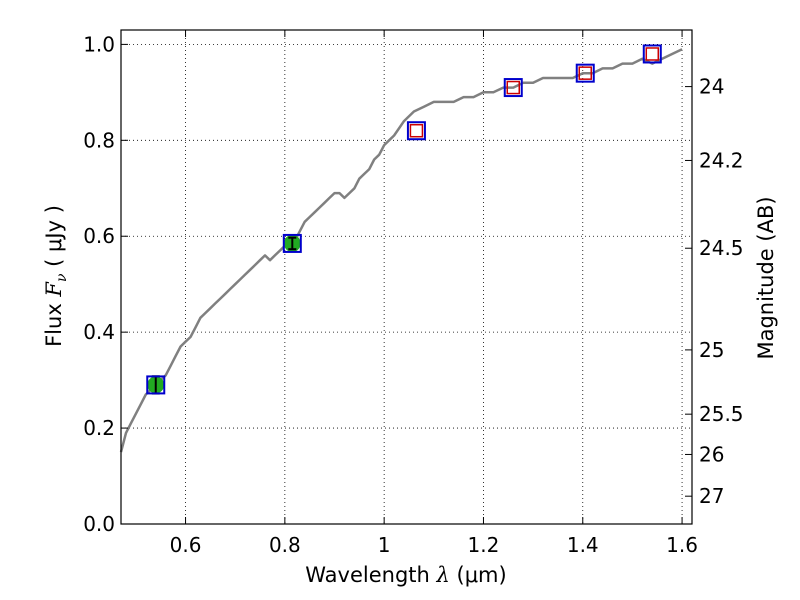  Describe the element at coordinates (384, 545) in the screenshot. I see `x-tick-label: 1` at that location.